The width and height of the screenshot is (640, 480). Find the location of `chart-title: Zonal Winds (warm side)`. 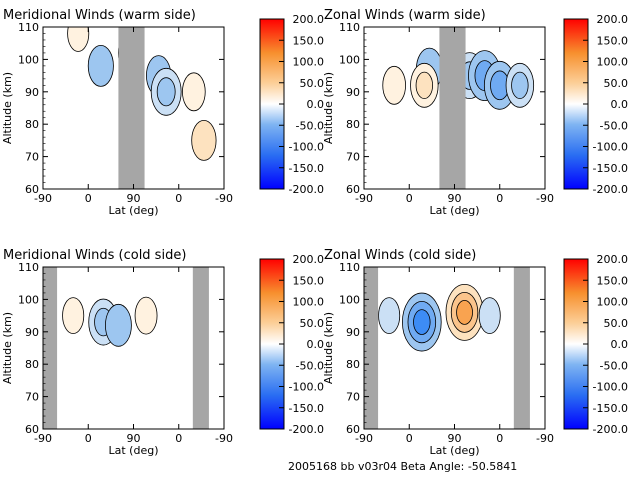

chart-title: Zonal Winds (warm side) is located at coordinates (405, 15).